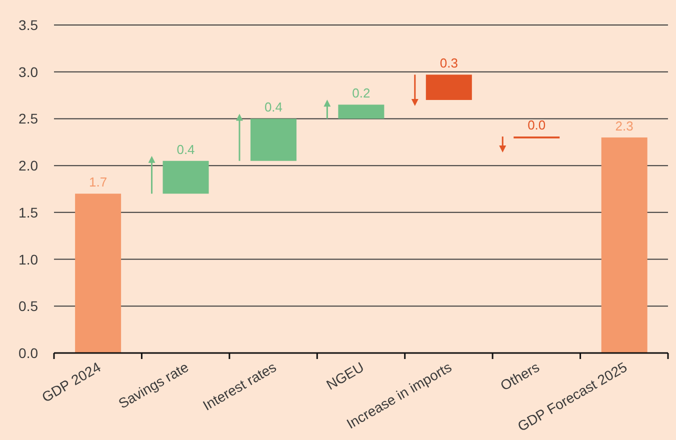  What do you see at coordinates (28, 352) in the screenshot?
I see `y-tick-label: 0.0` at bounding box center [28, 352].